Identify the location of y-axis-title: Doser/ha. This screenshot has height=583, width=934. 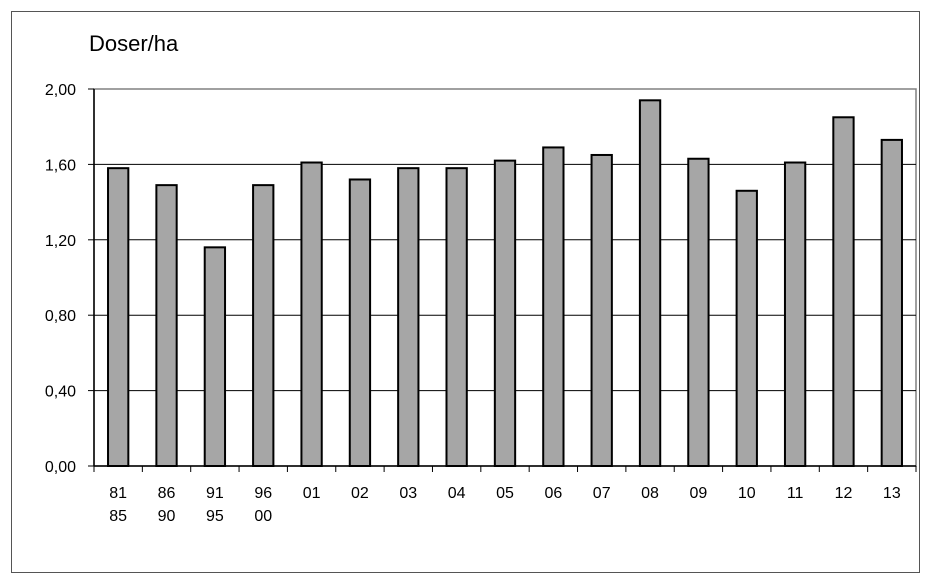
(134, 43).